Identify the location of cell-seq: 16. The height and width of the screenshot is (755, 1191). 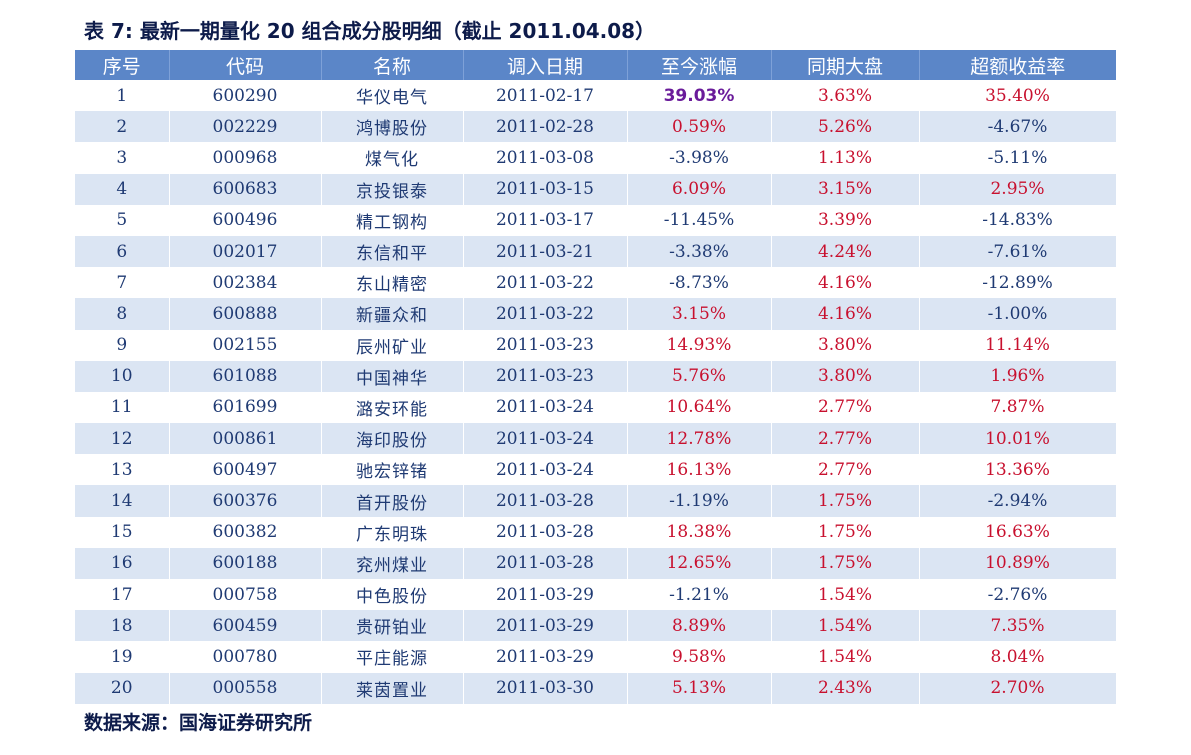
(122, 563).